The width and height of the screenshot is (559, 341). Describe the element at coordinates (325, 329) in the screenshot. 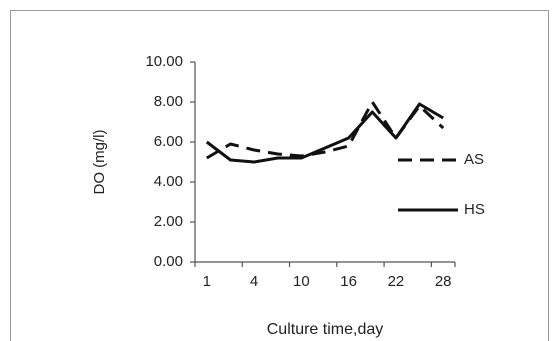

I see `x-axis-label: Culture time,day` at that location.